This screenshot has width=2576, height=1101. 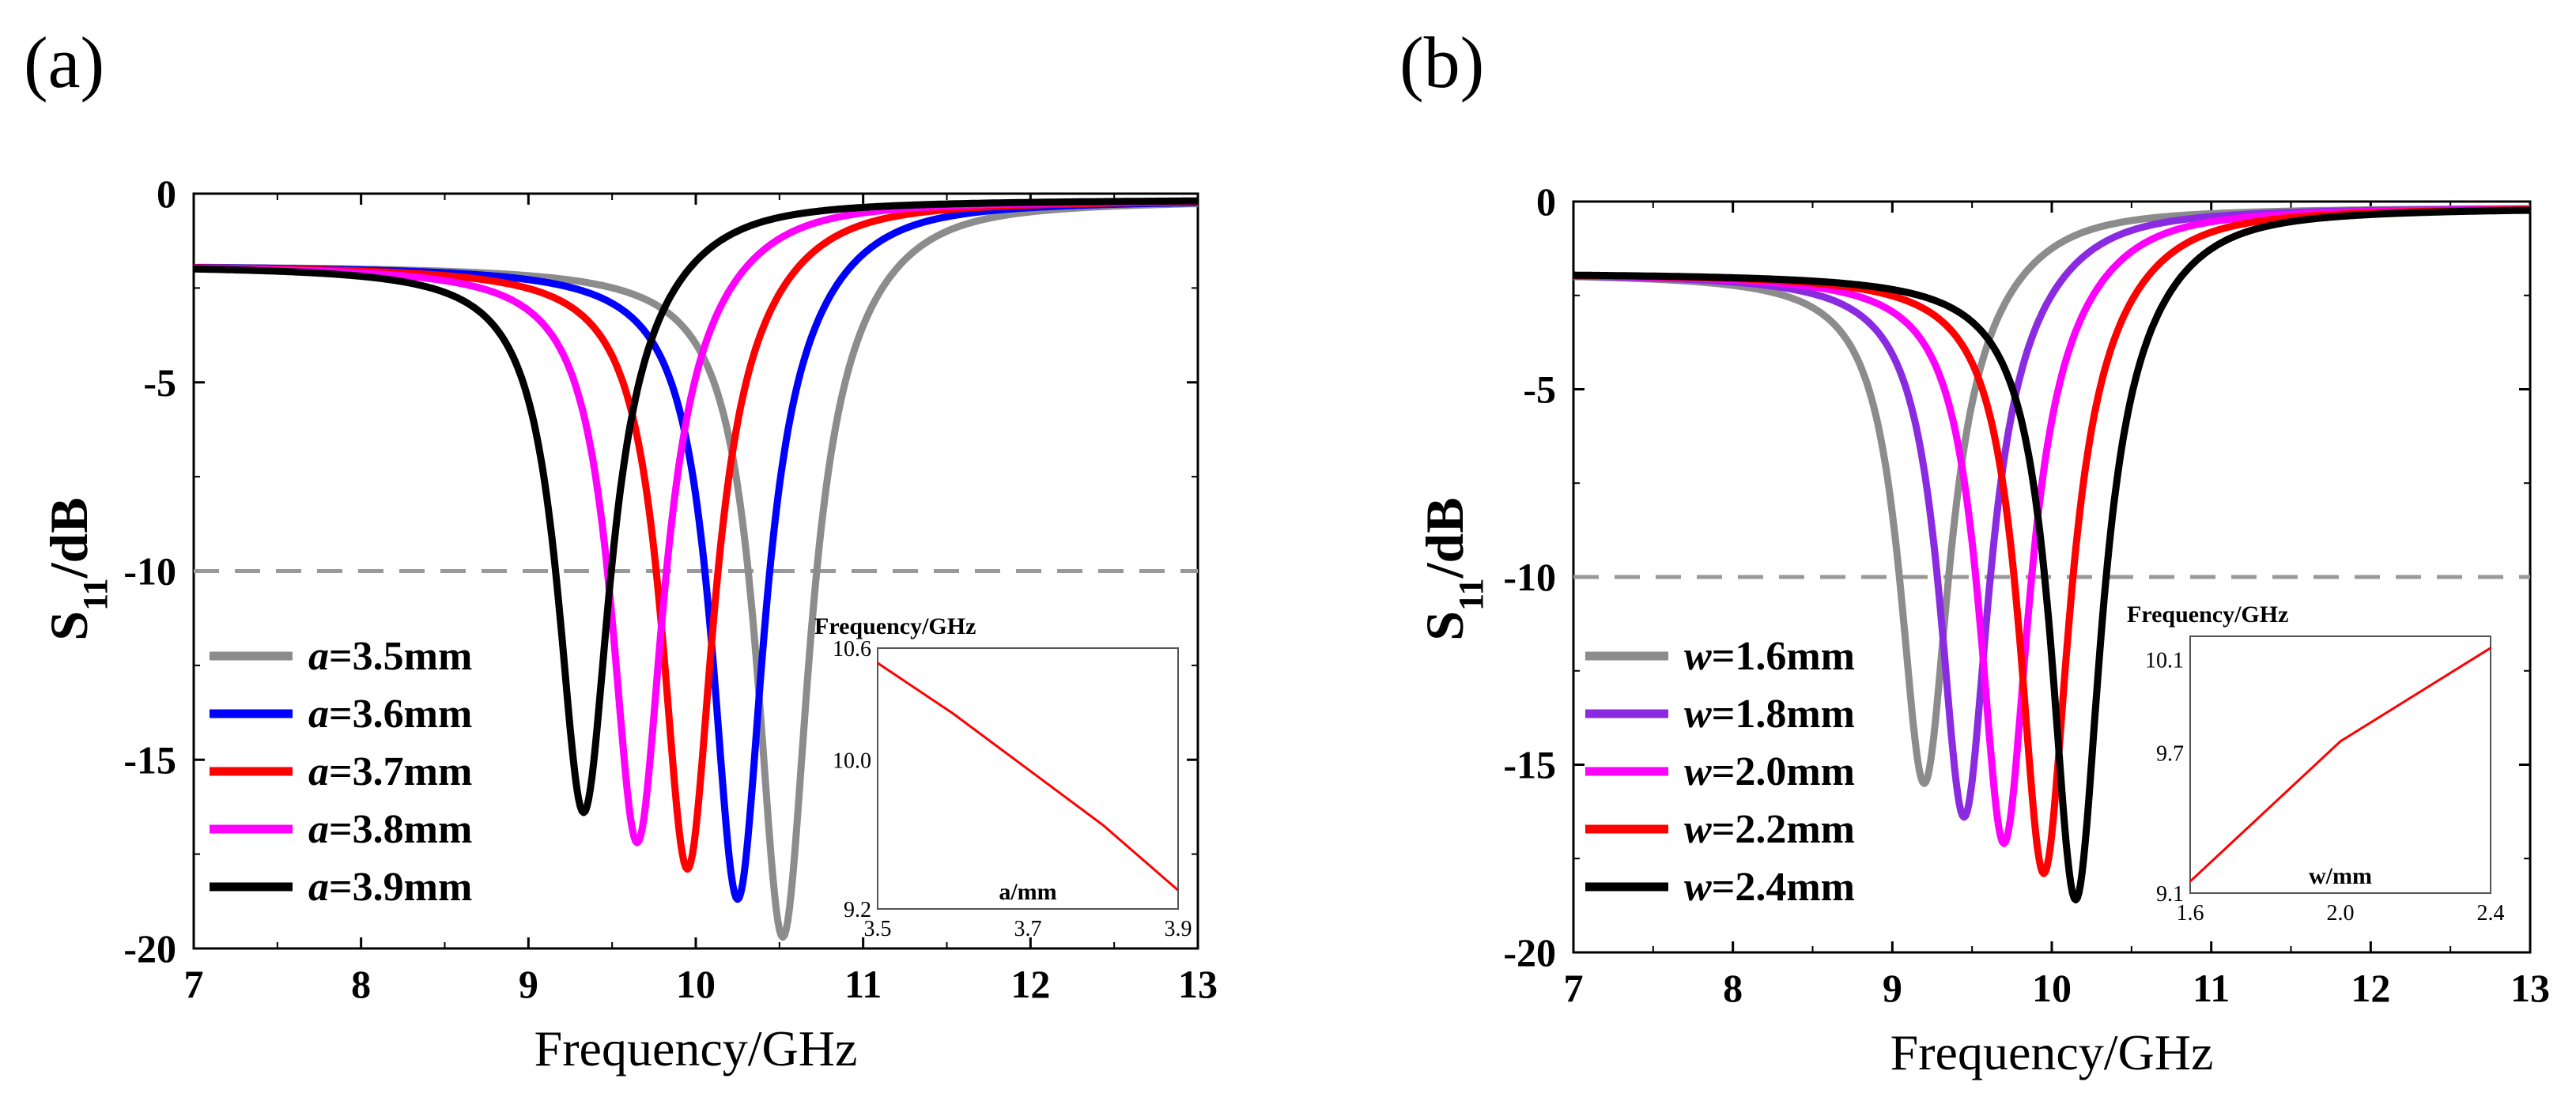 What do you see at coordinates (400, 829) in the screenshot?
I see `legend-value: =3.8mm` at bounding box center [400, 829].